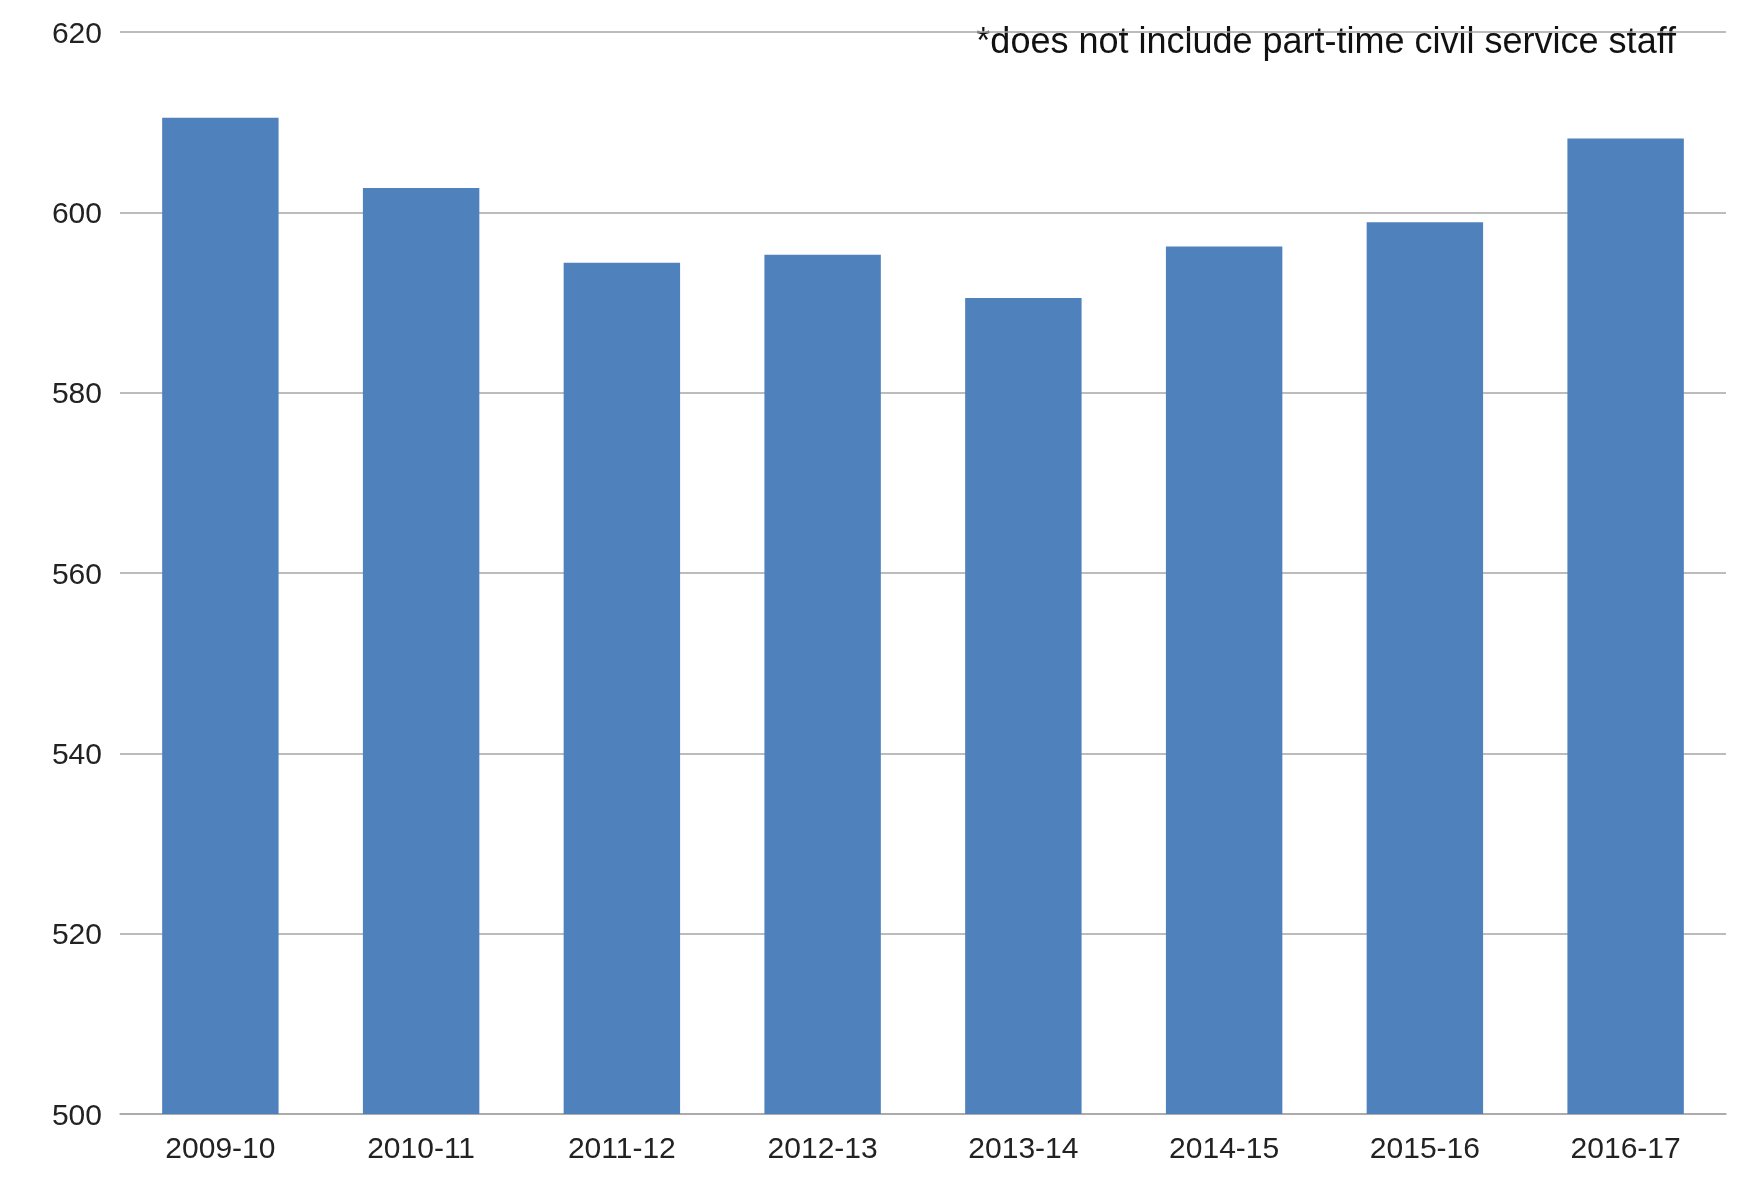 This screenshot has width=1744, height=1192. Describe the element at coordinates (76, 934) in the screenshot. I see `y-tick-label: 520` at that location.